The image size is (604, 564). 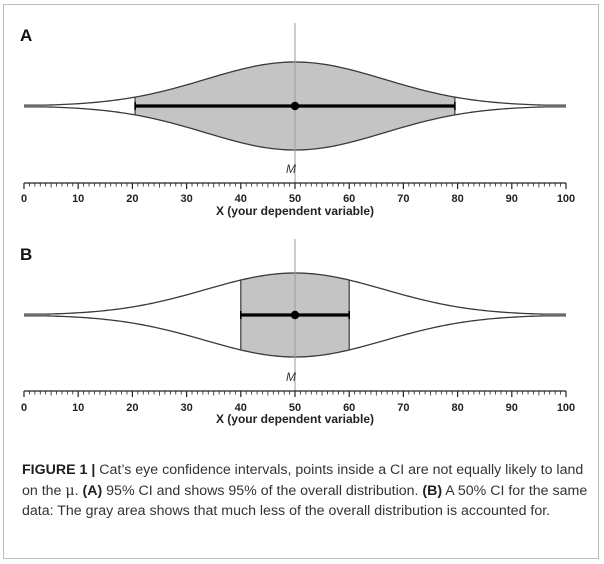 What do you see at coordinates (432, 490) in the screenshot?
I see `caption-b-label: (B)` at bounding box center [432, 490].